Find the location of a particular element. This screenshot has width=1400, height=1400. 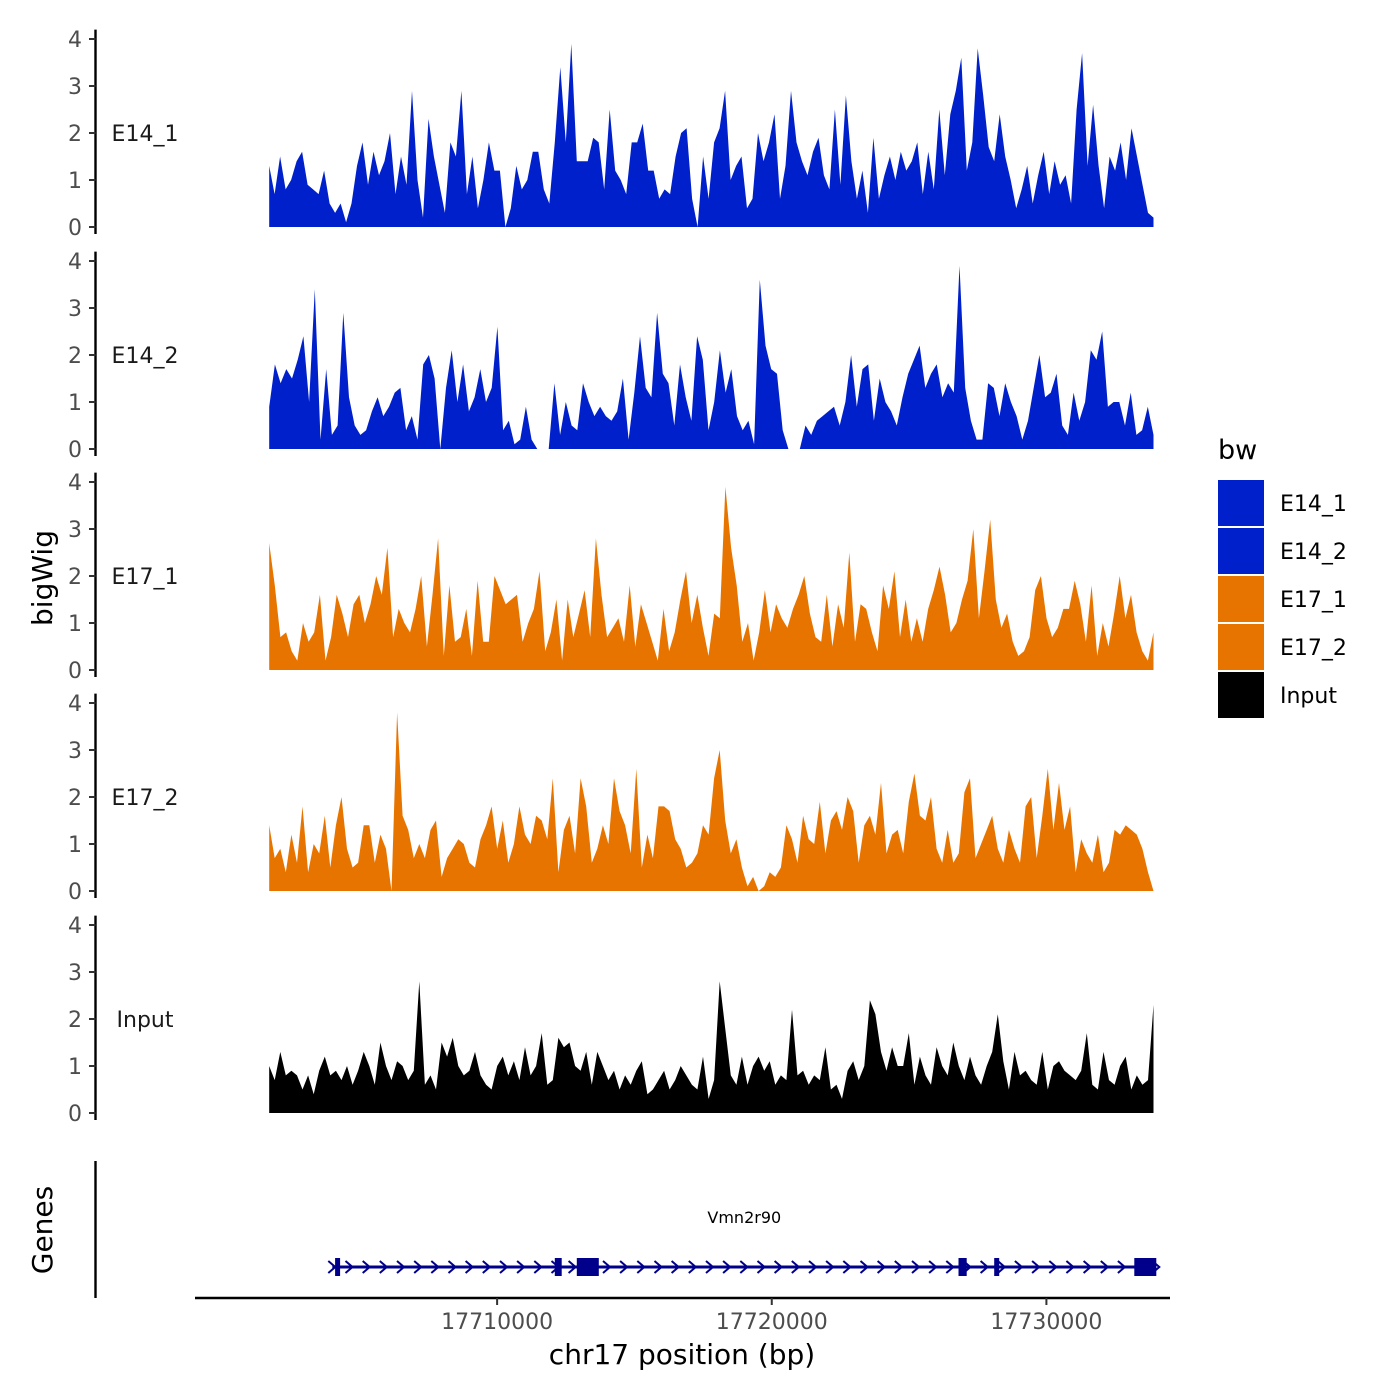

track-e17-2: 0 1 2 3 4 E17_2 is located at coordinates (611, 798).